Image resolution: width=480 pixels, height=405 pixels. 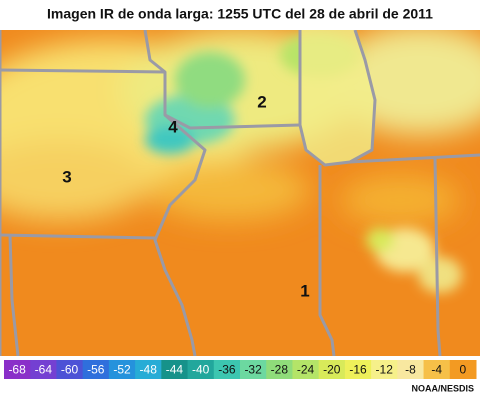 I want to click on map-label: 2, so click(x=261, y=101).